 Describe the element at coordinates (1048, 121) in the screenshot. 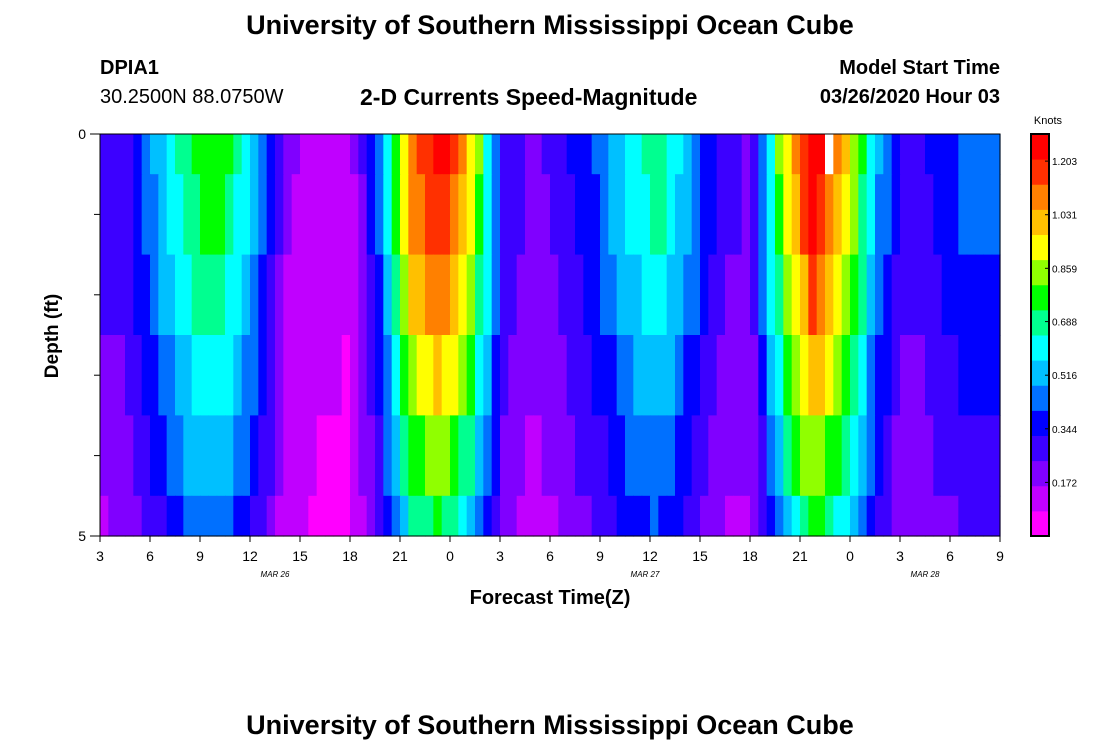

I see `colorbar-units-label: Knots` at that location.